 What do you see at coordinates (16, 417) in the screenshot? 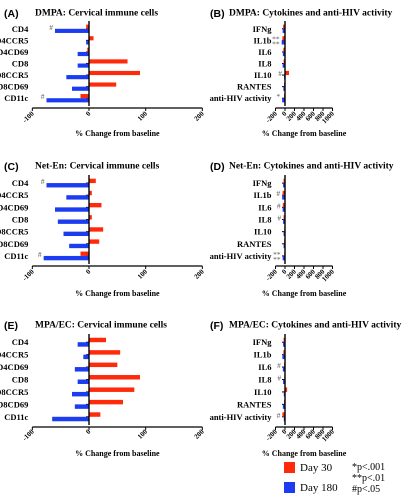
I see `category-label: CD11c` at bounding box center [16, 417].